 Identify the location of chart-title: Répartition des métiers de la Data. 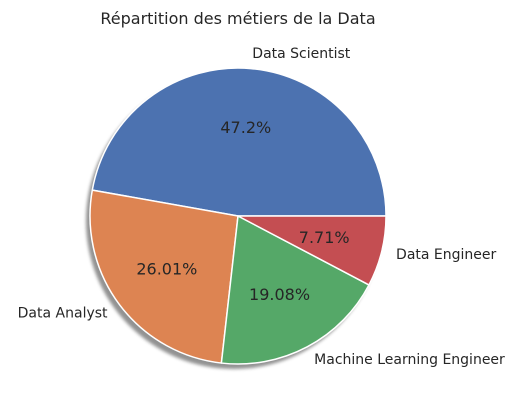
(237, 18).